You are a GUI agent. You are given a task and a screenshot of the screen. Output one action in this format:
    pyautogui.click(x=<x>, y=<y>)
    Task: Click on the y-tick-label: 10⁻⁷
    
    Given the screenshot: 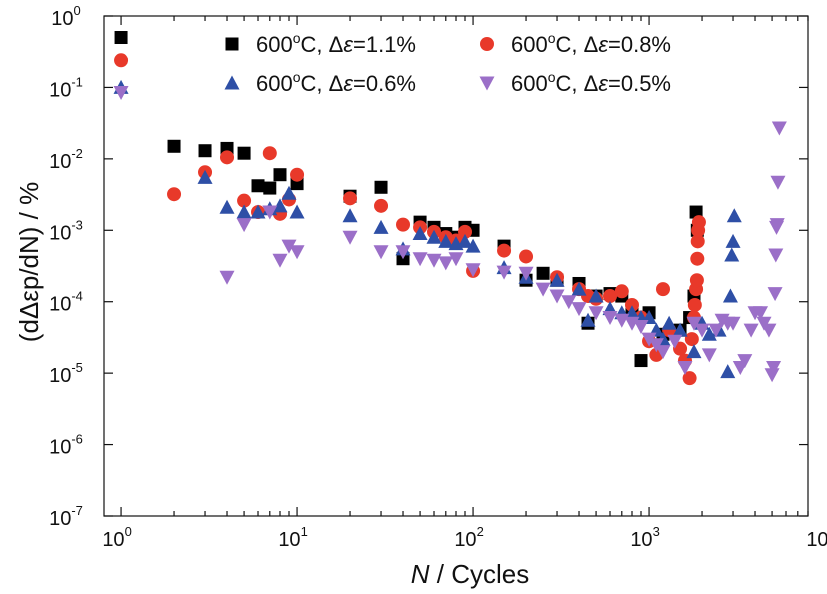 What is the action you would take?
    pyautogui.click(x=66, y=516)
    